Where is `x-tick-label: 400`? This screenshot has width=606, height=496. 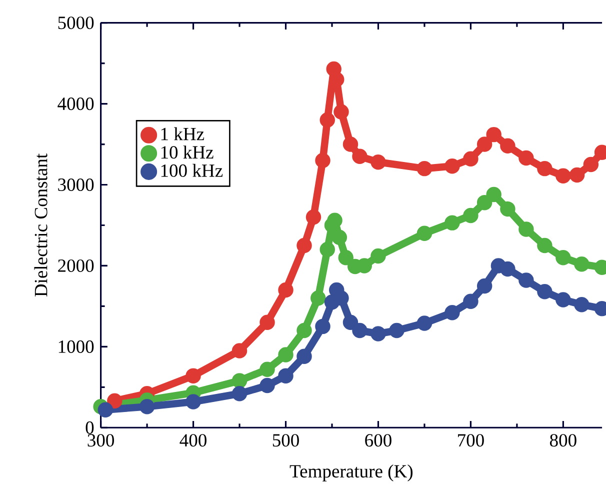
x-tick-label: 400 is located at coordinates (193, 440).